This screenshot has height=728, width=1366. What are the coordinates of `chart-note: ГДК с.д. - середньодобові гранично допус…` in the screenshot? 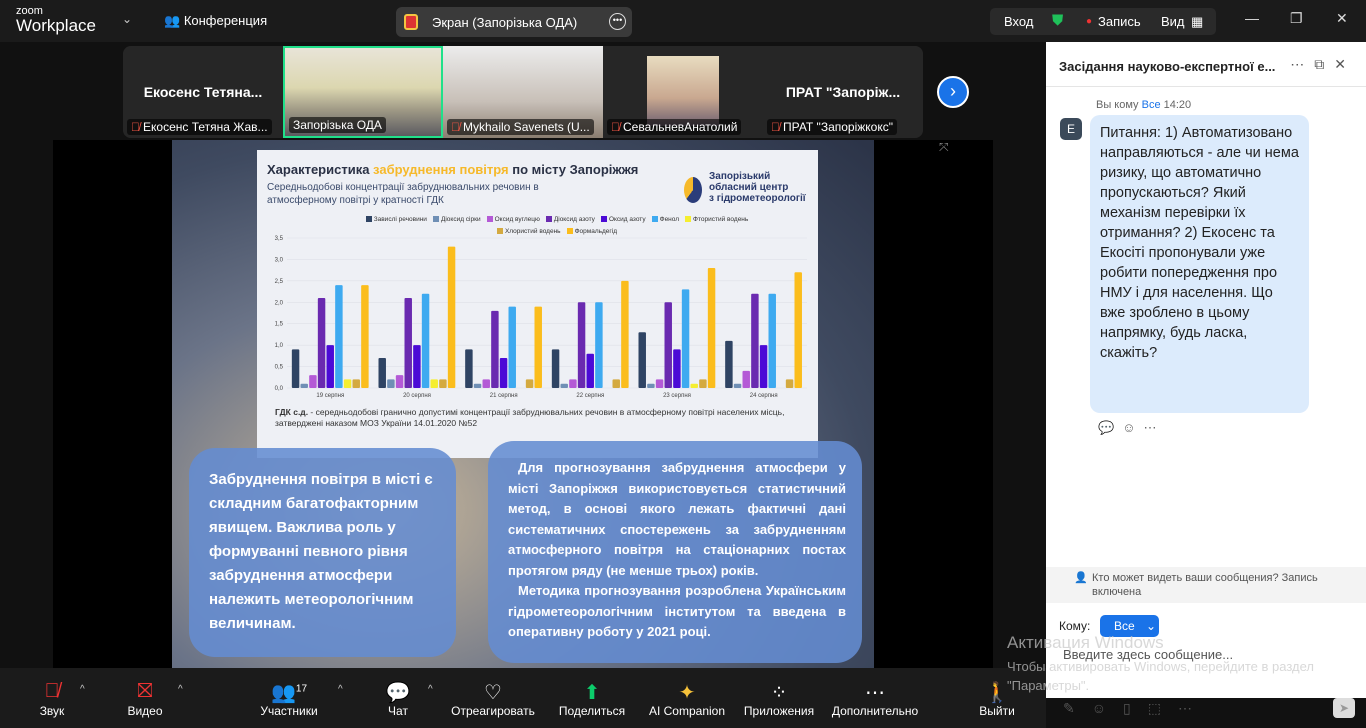 It's located at (540, 418).